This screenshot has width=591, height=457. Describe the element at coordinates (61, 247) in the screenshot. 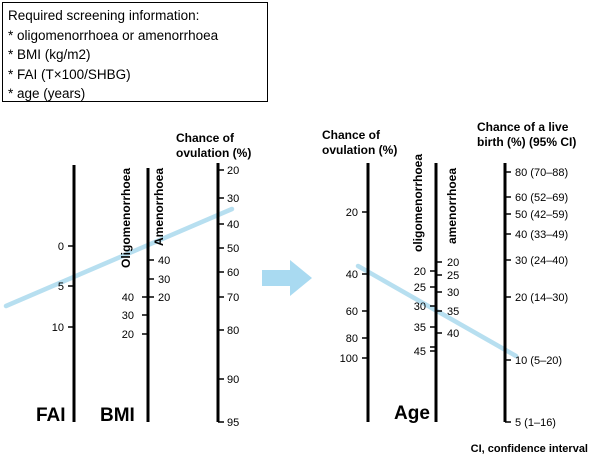

I see `fai-tick-label: 0` at that location.